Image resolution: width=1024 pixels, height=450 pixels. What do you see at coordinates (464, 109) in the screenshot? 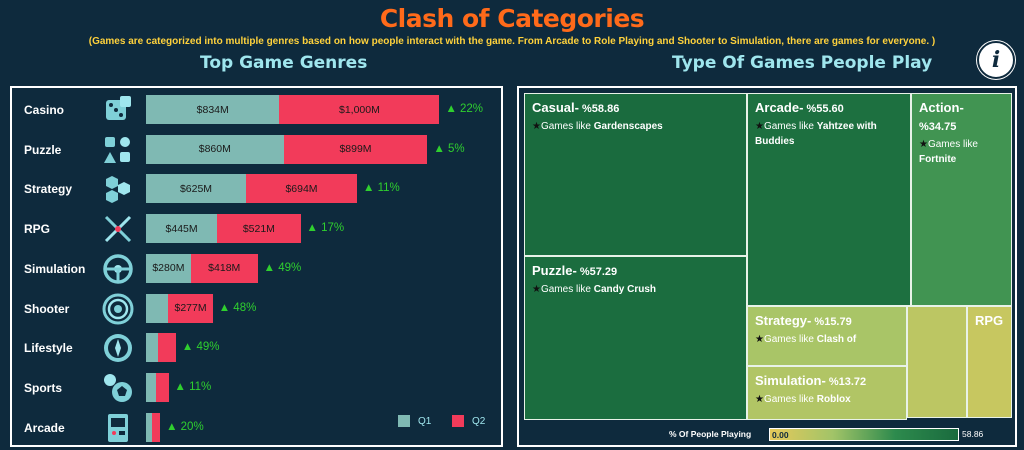
I see `growth-label: ▲ 22%` at bounding box center [464, 109].